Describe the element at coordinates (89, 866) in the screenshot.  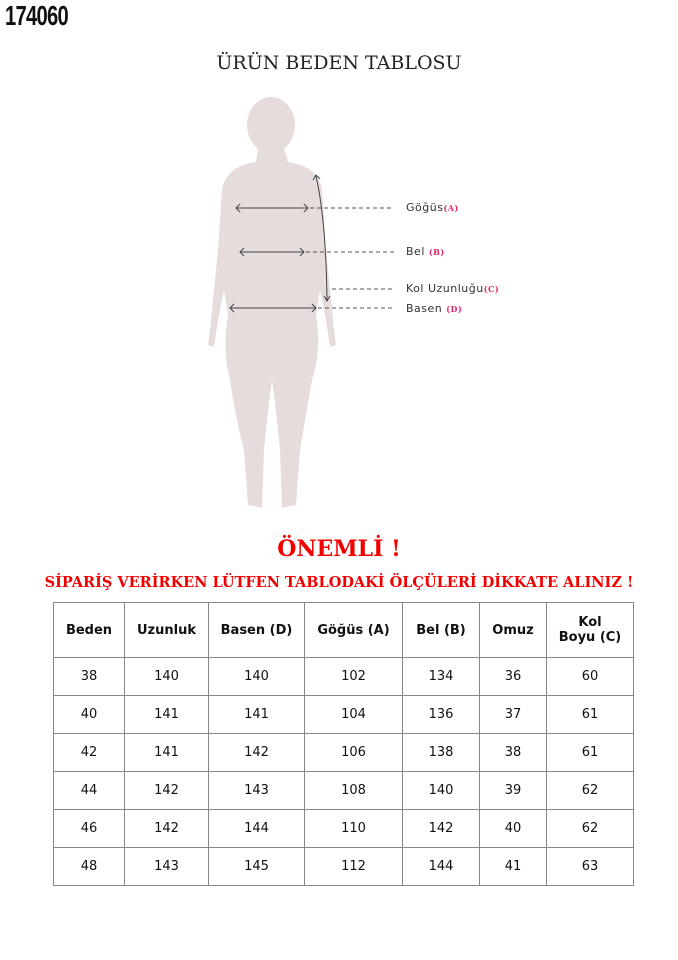
I see `table-cell: 48` at that location.